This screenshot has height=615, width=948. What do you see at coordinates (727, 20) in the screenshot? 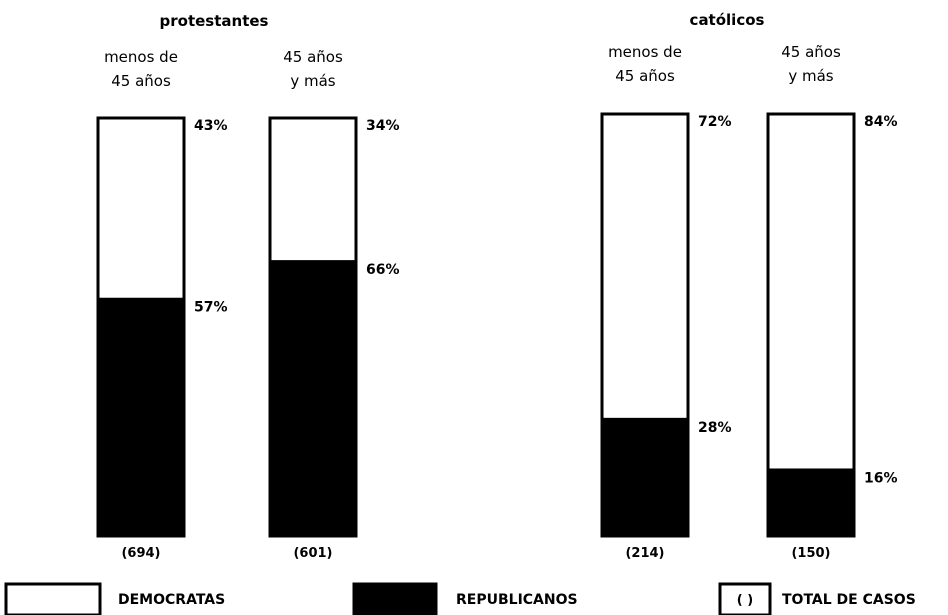
I see `group-title: católicos` at bounding box center [727, 20].